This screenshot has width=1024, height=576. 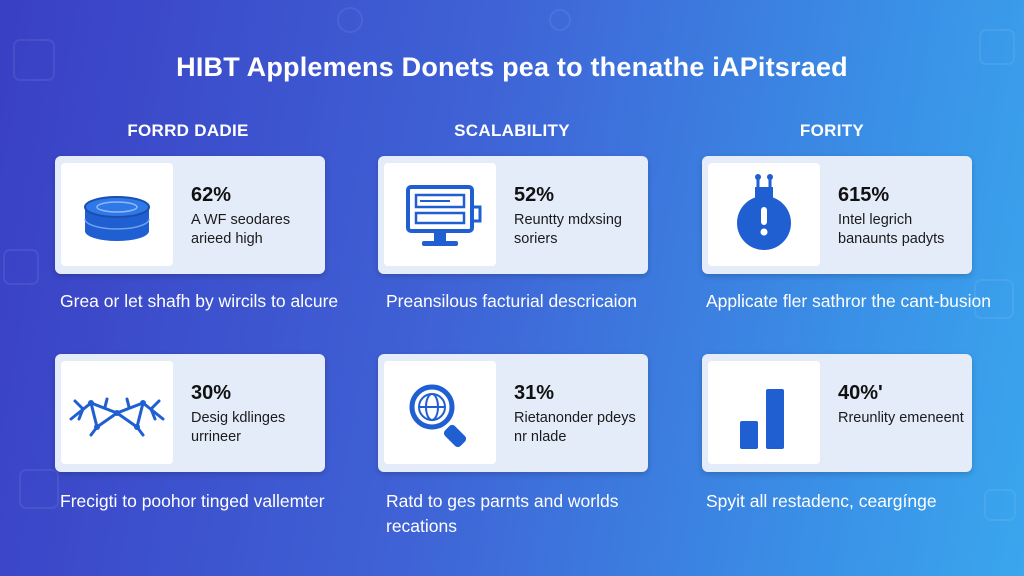 What do you see at coordinates (860, 393) in the screenshot?
I see `stat-percent: 40%'` at bounding box center [860, 393].